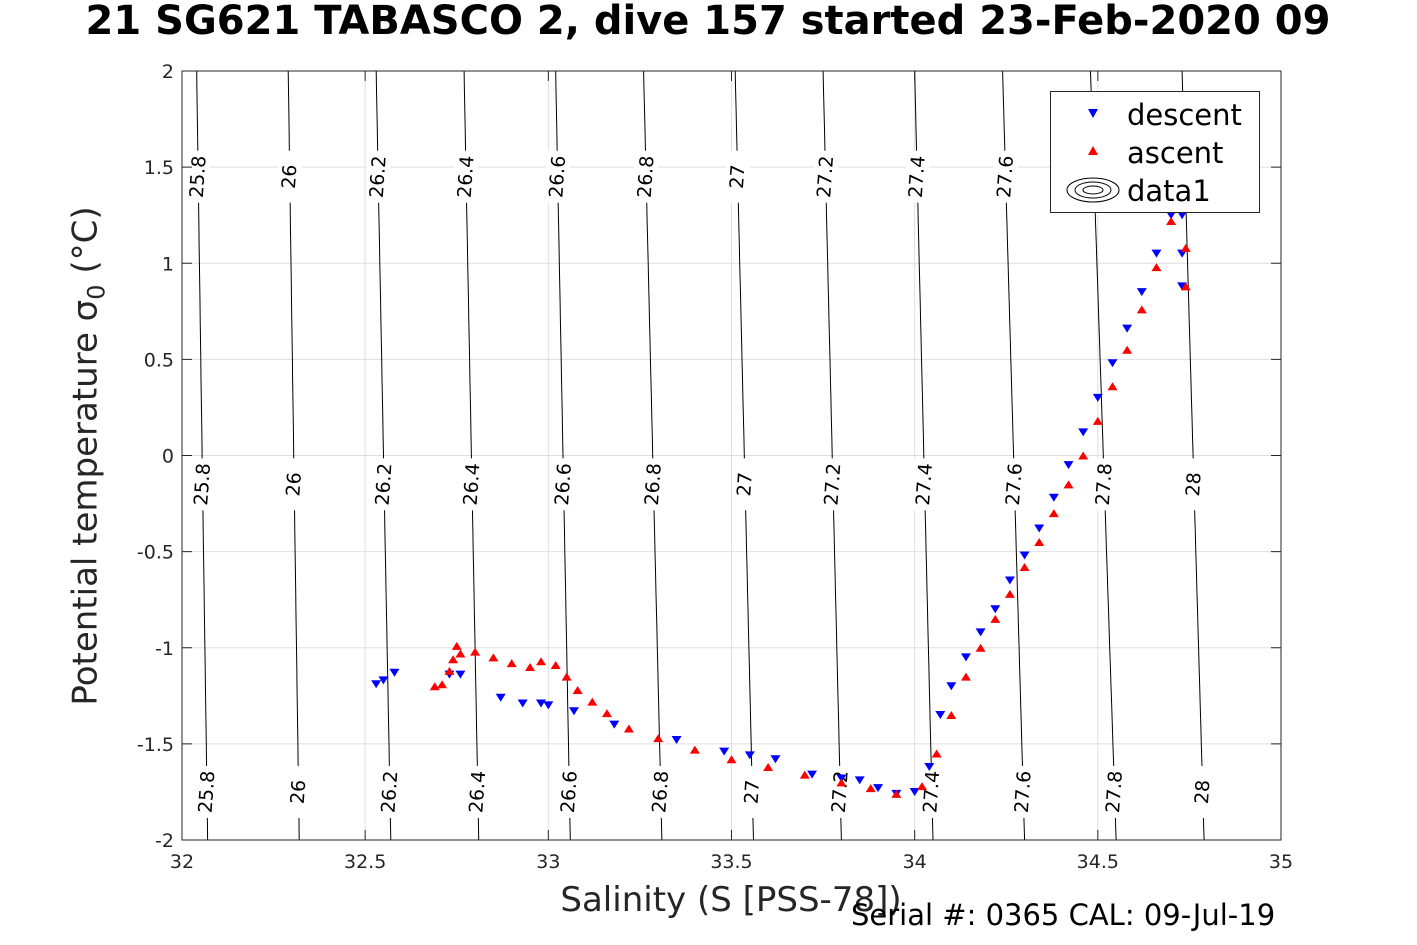  I want to click on legend-ascent-marker, so click(1093, 150).